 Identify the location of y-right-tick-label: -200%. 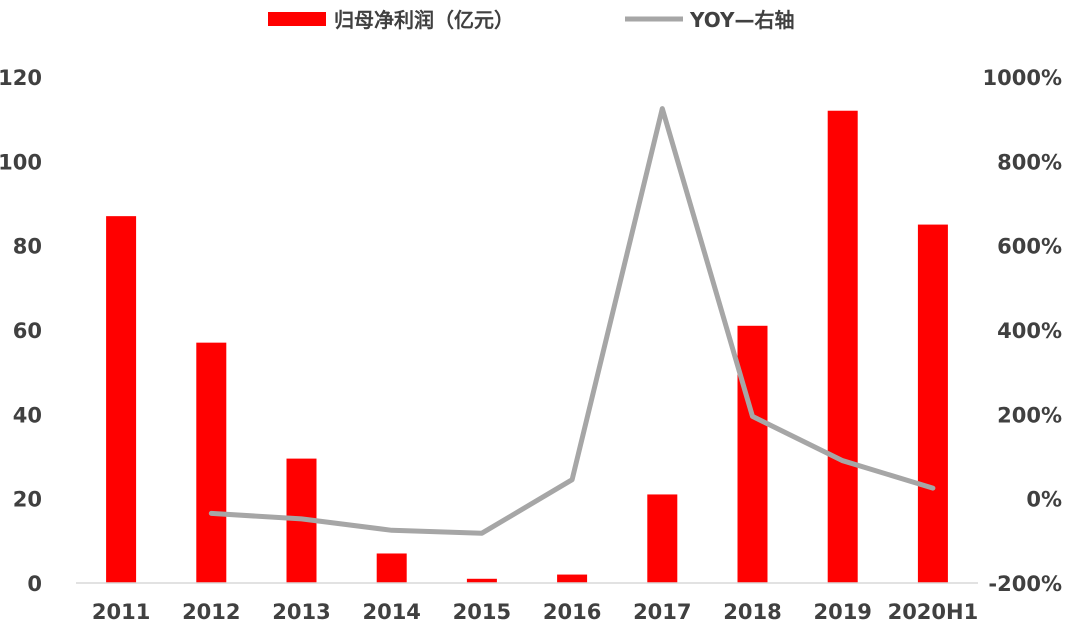
(1025, 584).